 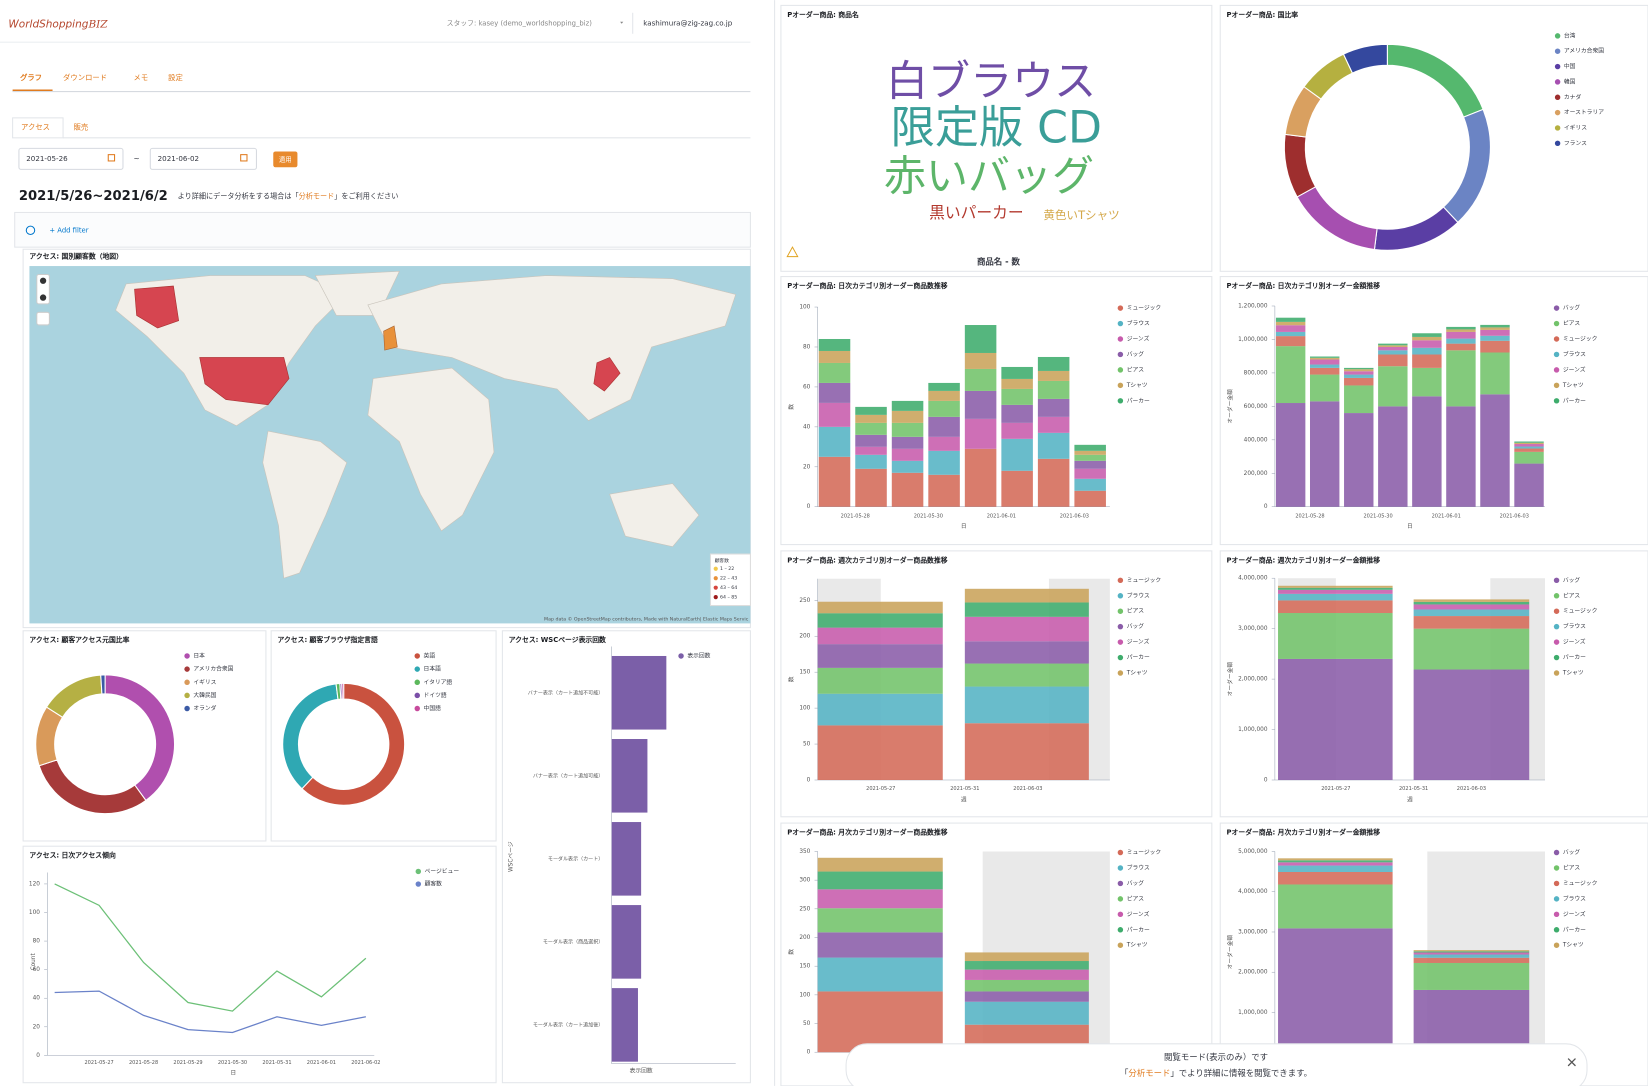 I want to click on zoom-controls, so click(x=43, y=289).